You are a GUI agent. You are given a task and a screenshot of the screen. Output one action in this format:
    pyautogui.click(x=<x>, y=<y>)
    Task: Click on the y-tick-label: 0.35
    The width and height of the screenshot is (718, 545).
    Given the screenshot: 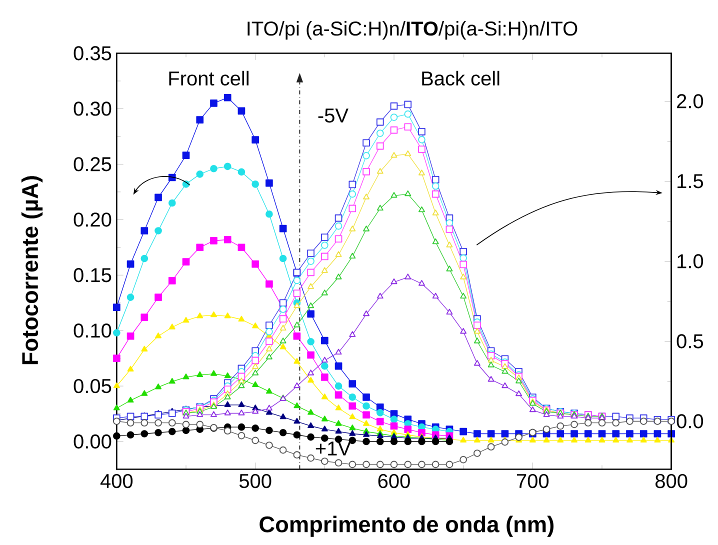 What is the action you would take?
    pyautogui.click(x=93, y=53)
    